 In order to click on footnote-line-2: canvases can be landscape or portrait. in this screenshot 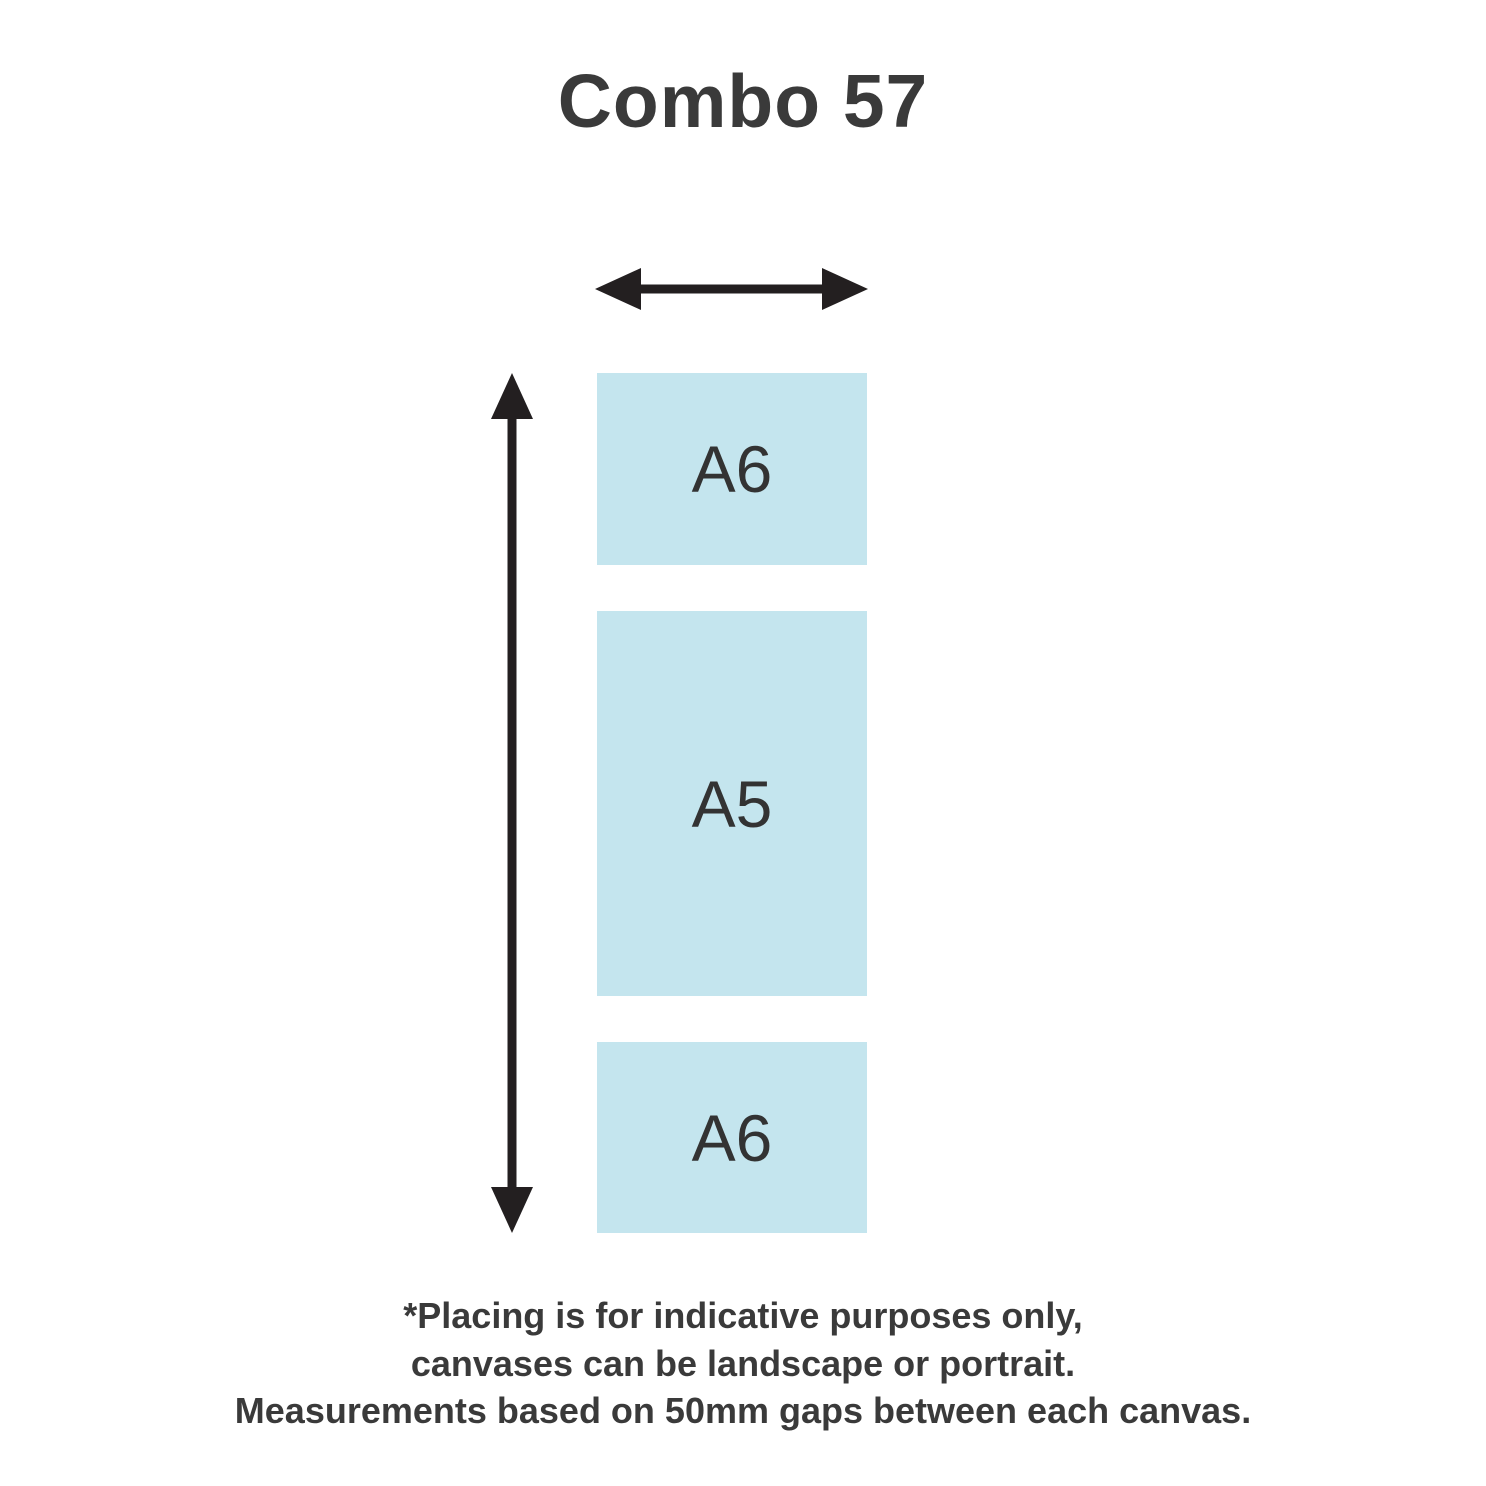, I will do `click(743, 1363)`.